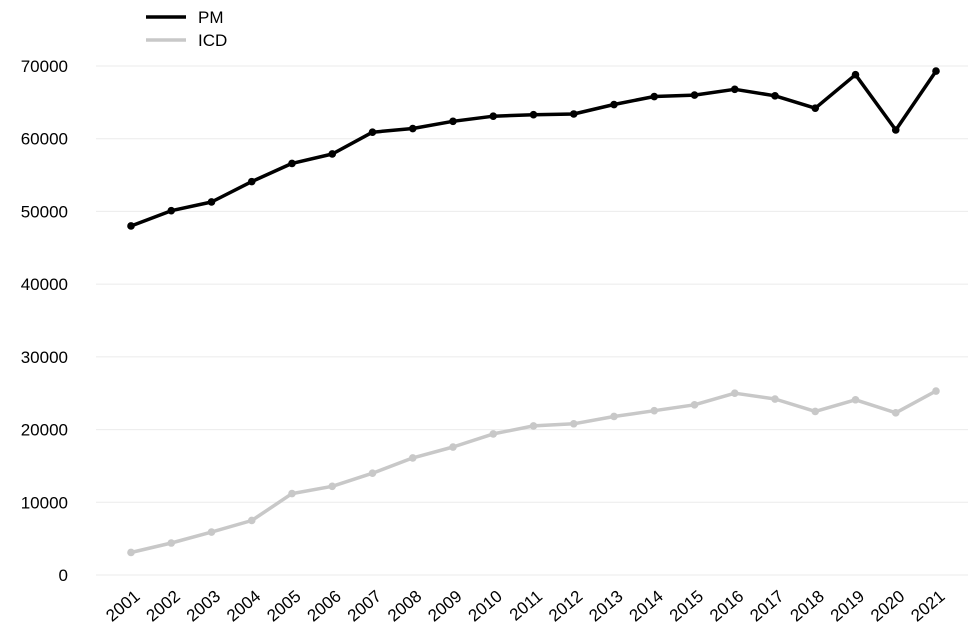  Describe the element at coordinates (775, 96) in the screenshot. I see `point-pm-2017` at that location.